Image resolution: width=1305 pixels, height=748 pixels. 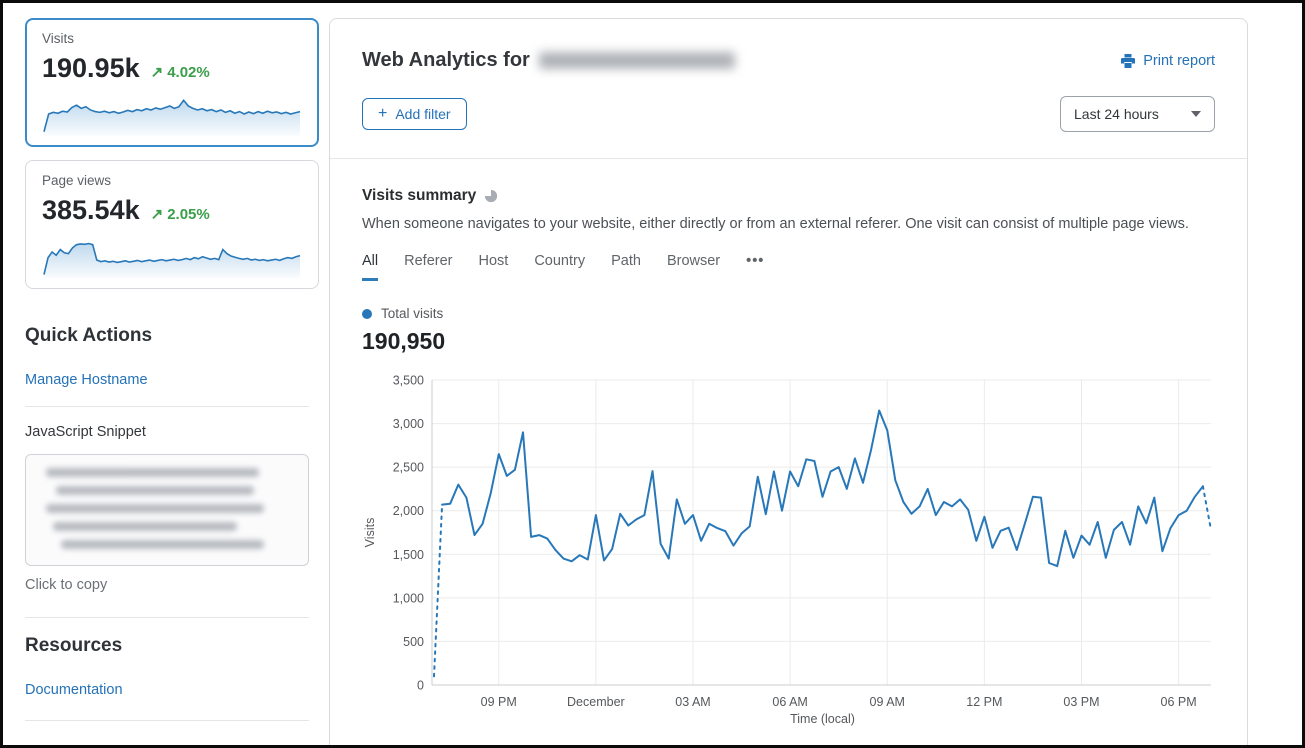 I want to click on svg-text: 03 AM, so click(x=692, y=702).